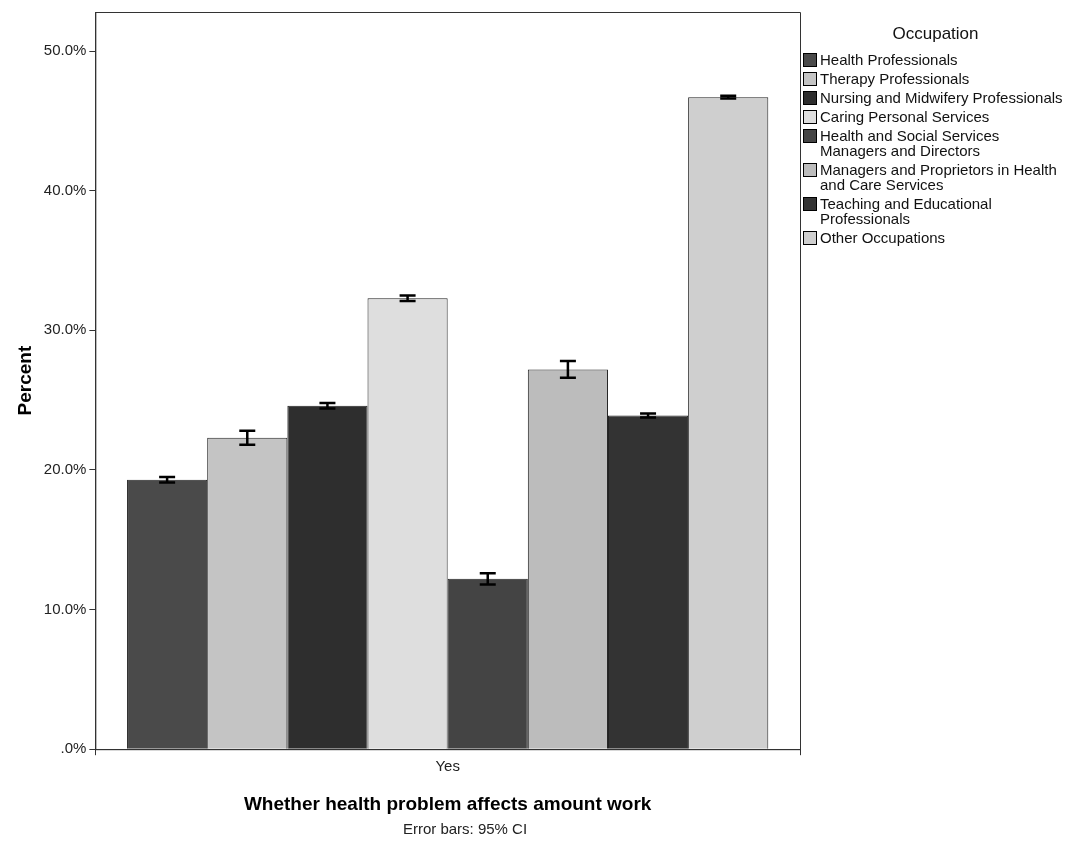 The image size is (1074, 860). I want to click on y-tick-label: 50.0%, so click(65, 50).